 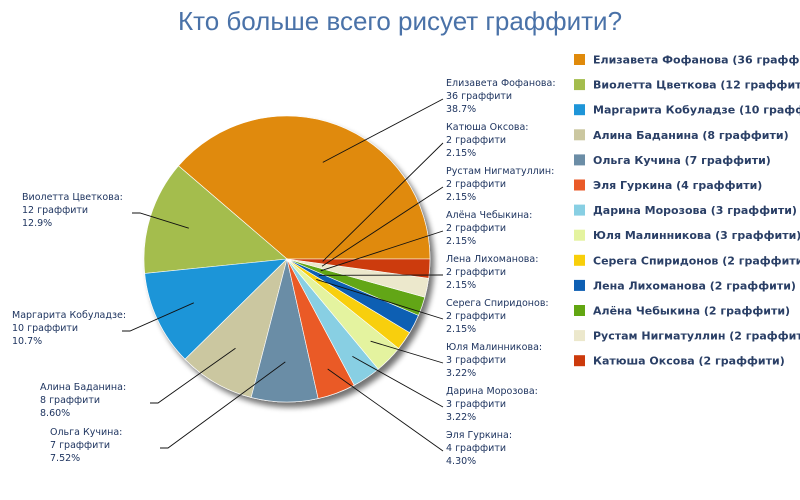 I want to click on callout-value-6: 4 граффити, so click(x=476, y=448).